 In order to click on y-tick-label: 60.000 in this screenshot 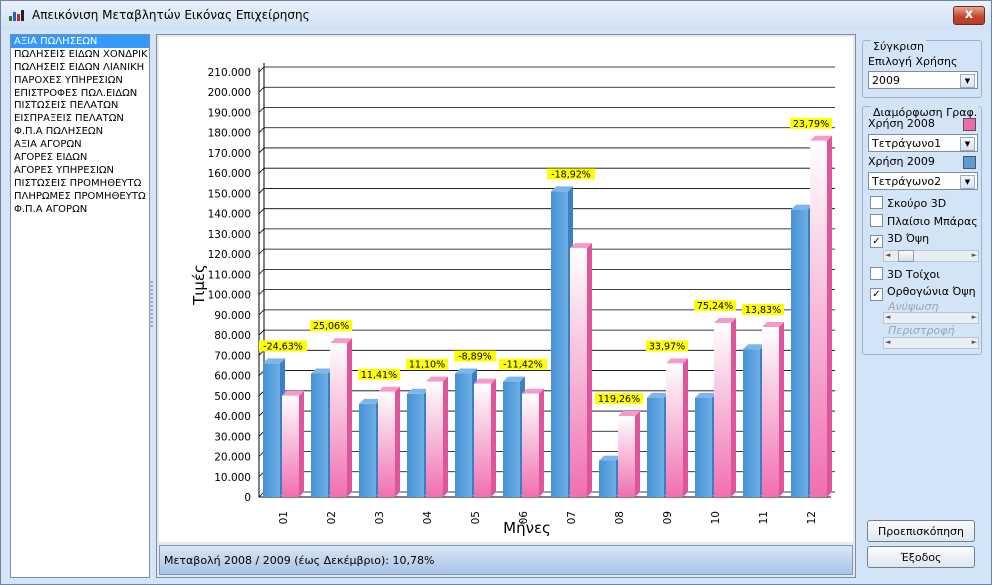, I will do `click(232, 377)`.